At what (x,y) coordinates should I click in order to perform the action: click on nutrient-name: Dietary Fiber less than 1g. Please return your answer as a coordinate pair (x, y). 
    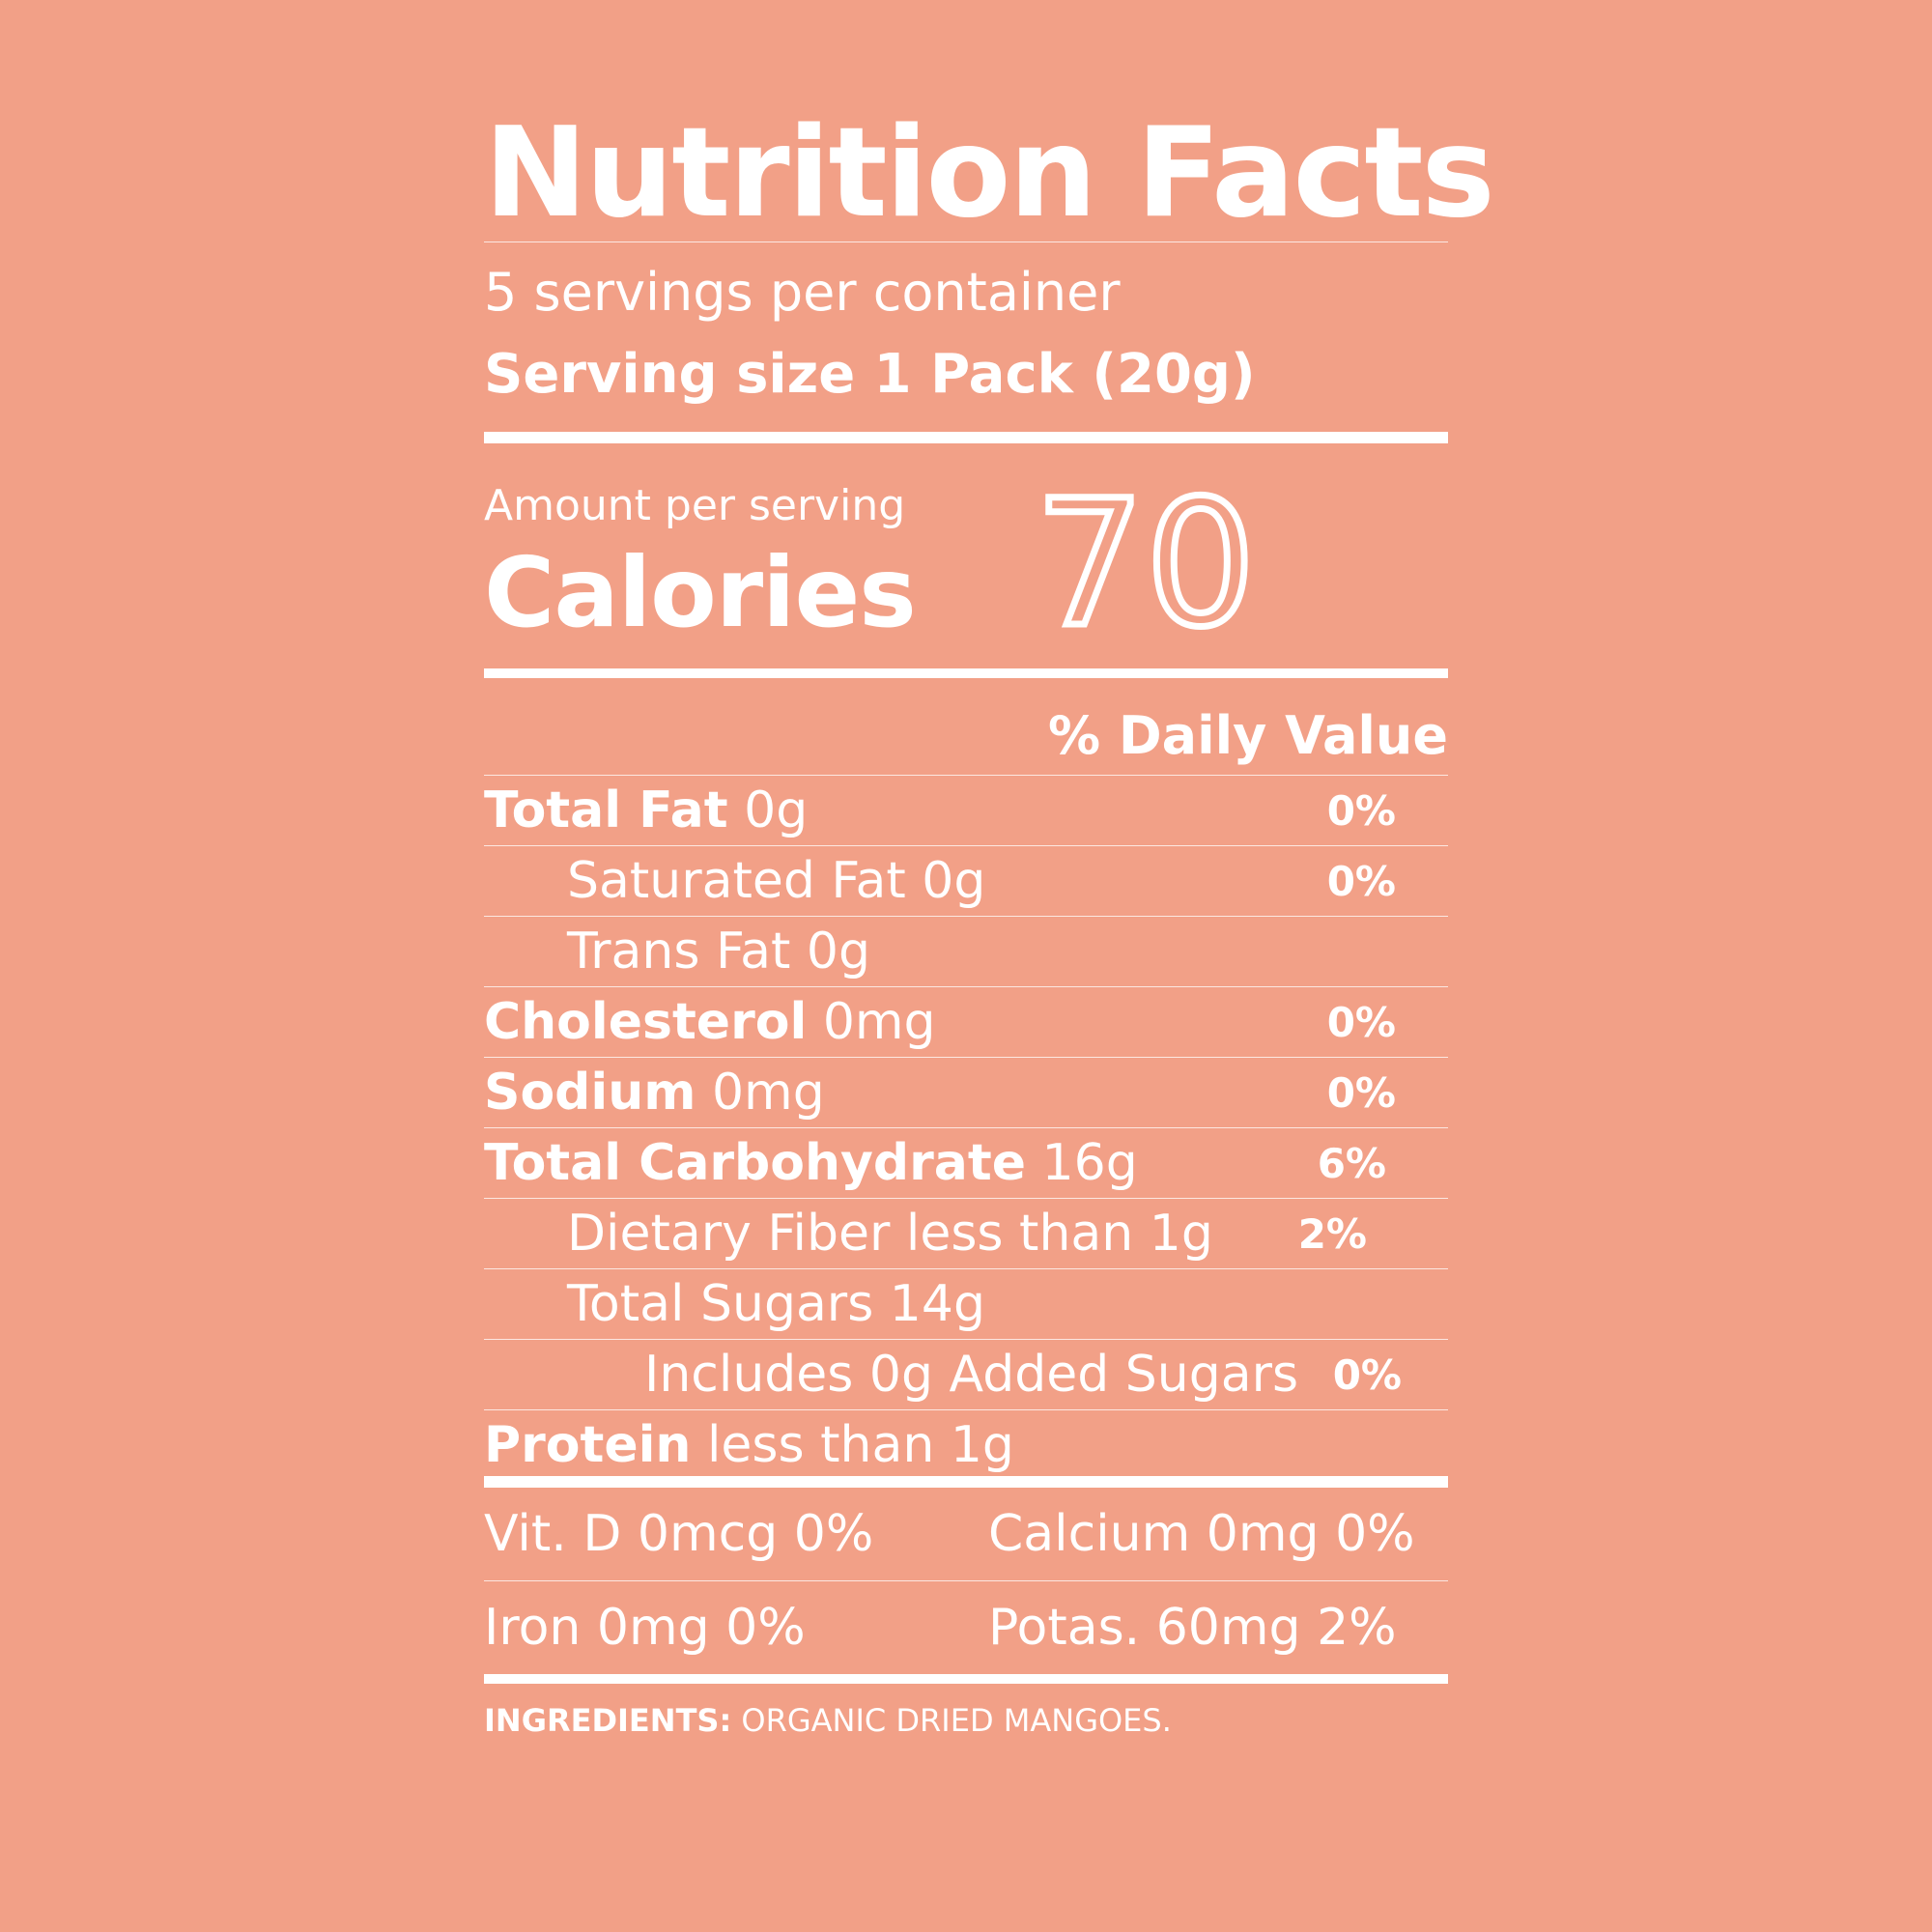
    Looking at the image, I should click on (890, 1234).